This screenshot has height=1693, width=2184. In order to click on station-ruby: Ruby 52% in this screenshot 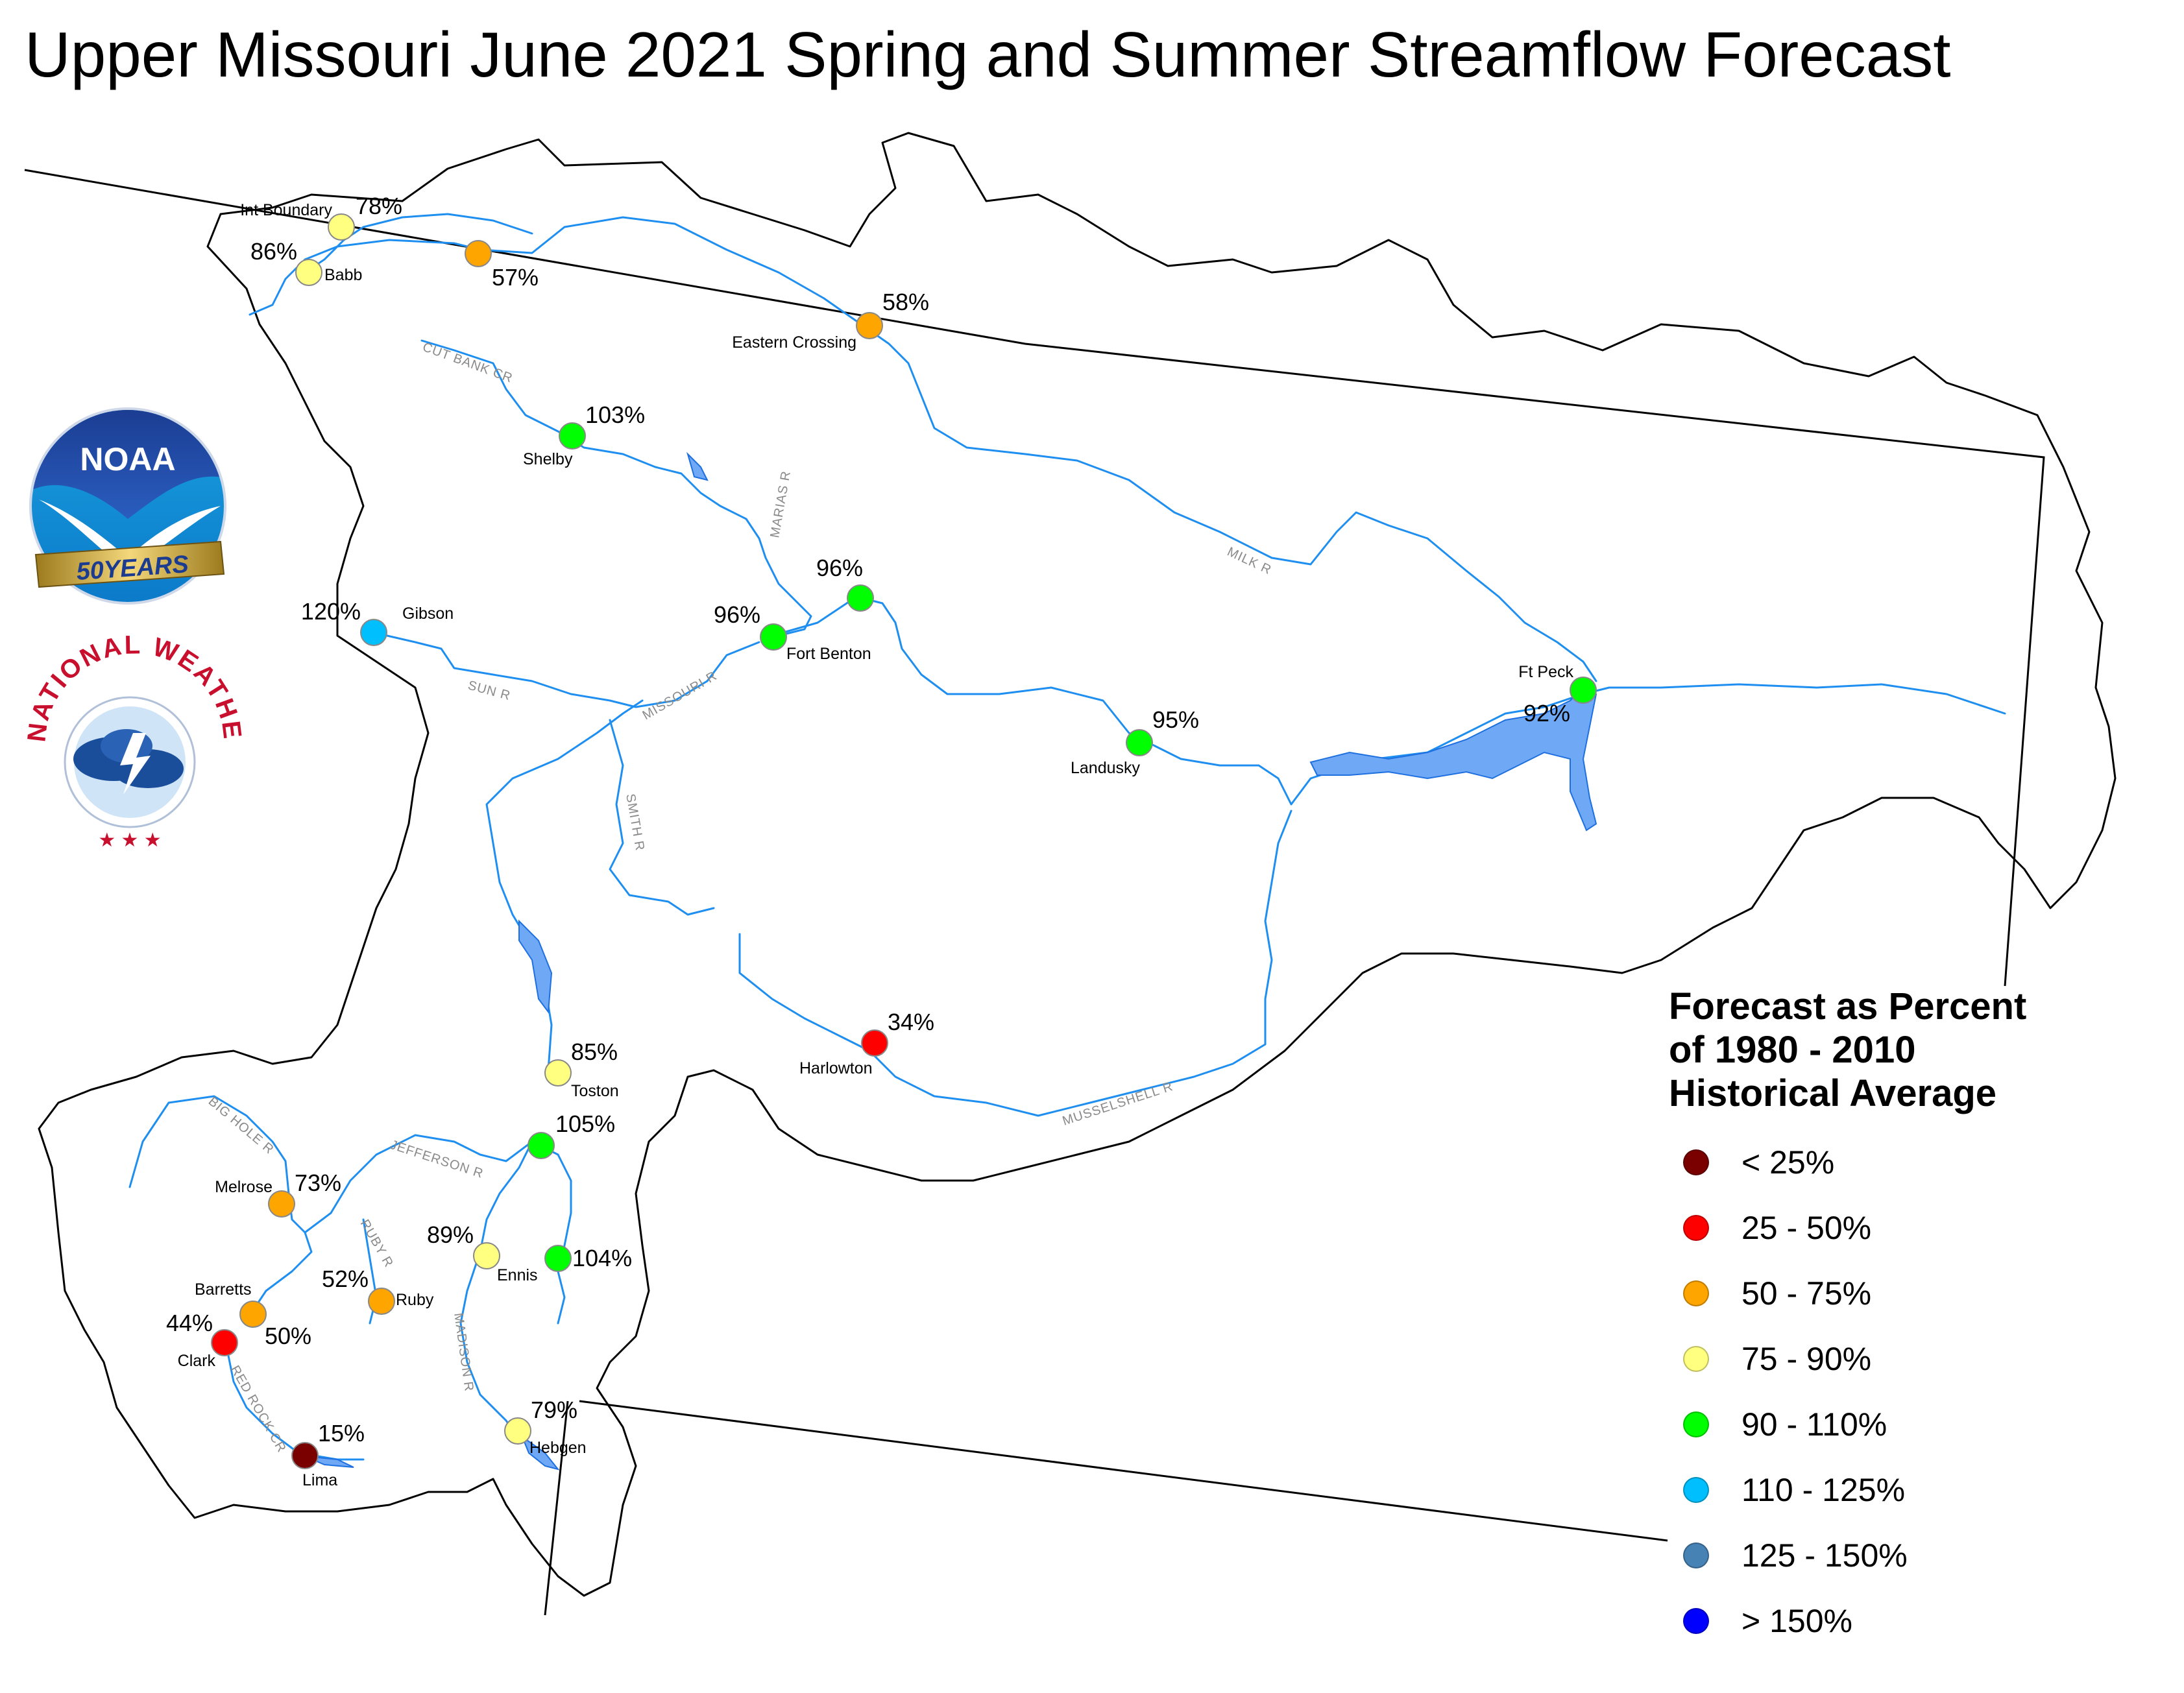, I will do `click(378, 1291)`.